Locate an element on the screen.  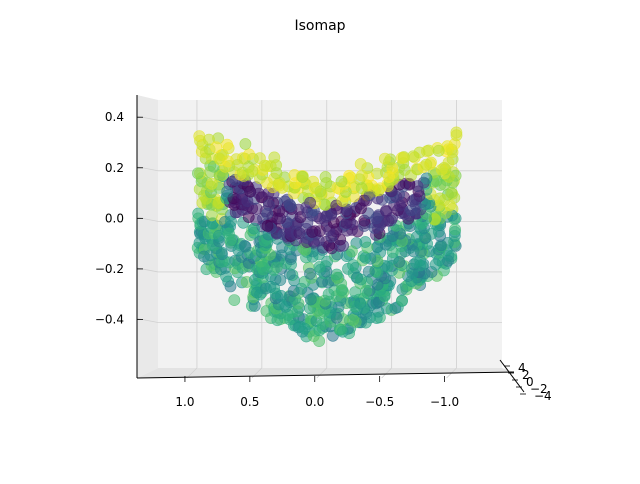
side-pane is located at coordinates (147, 236).